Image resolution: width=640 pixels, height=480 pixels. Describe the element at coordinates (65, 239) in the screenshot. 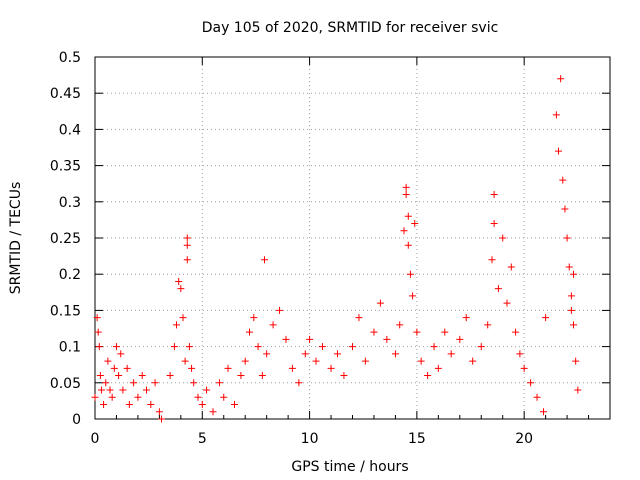

I see `y-tick-label: 0.25` at that location.